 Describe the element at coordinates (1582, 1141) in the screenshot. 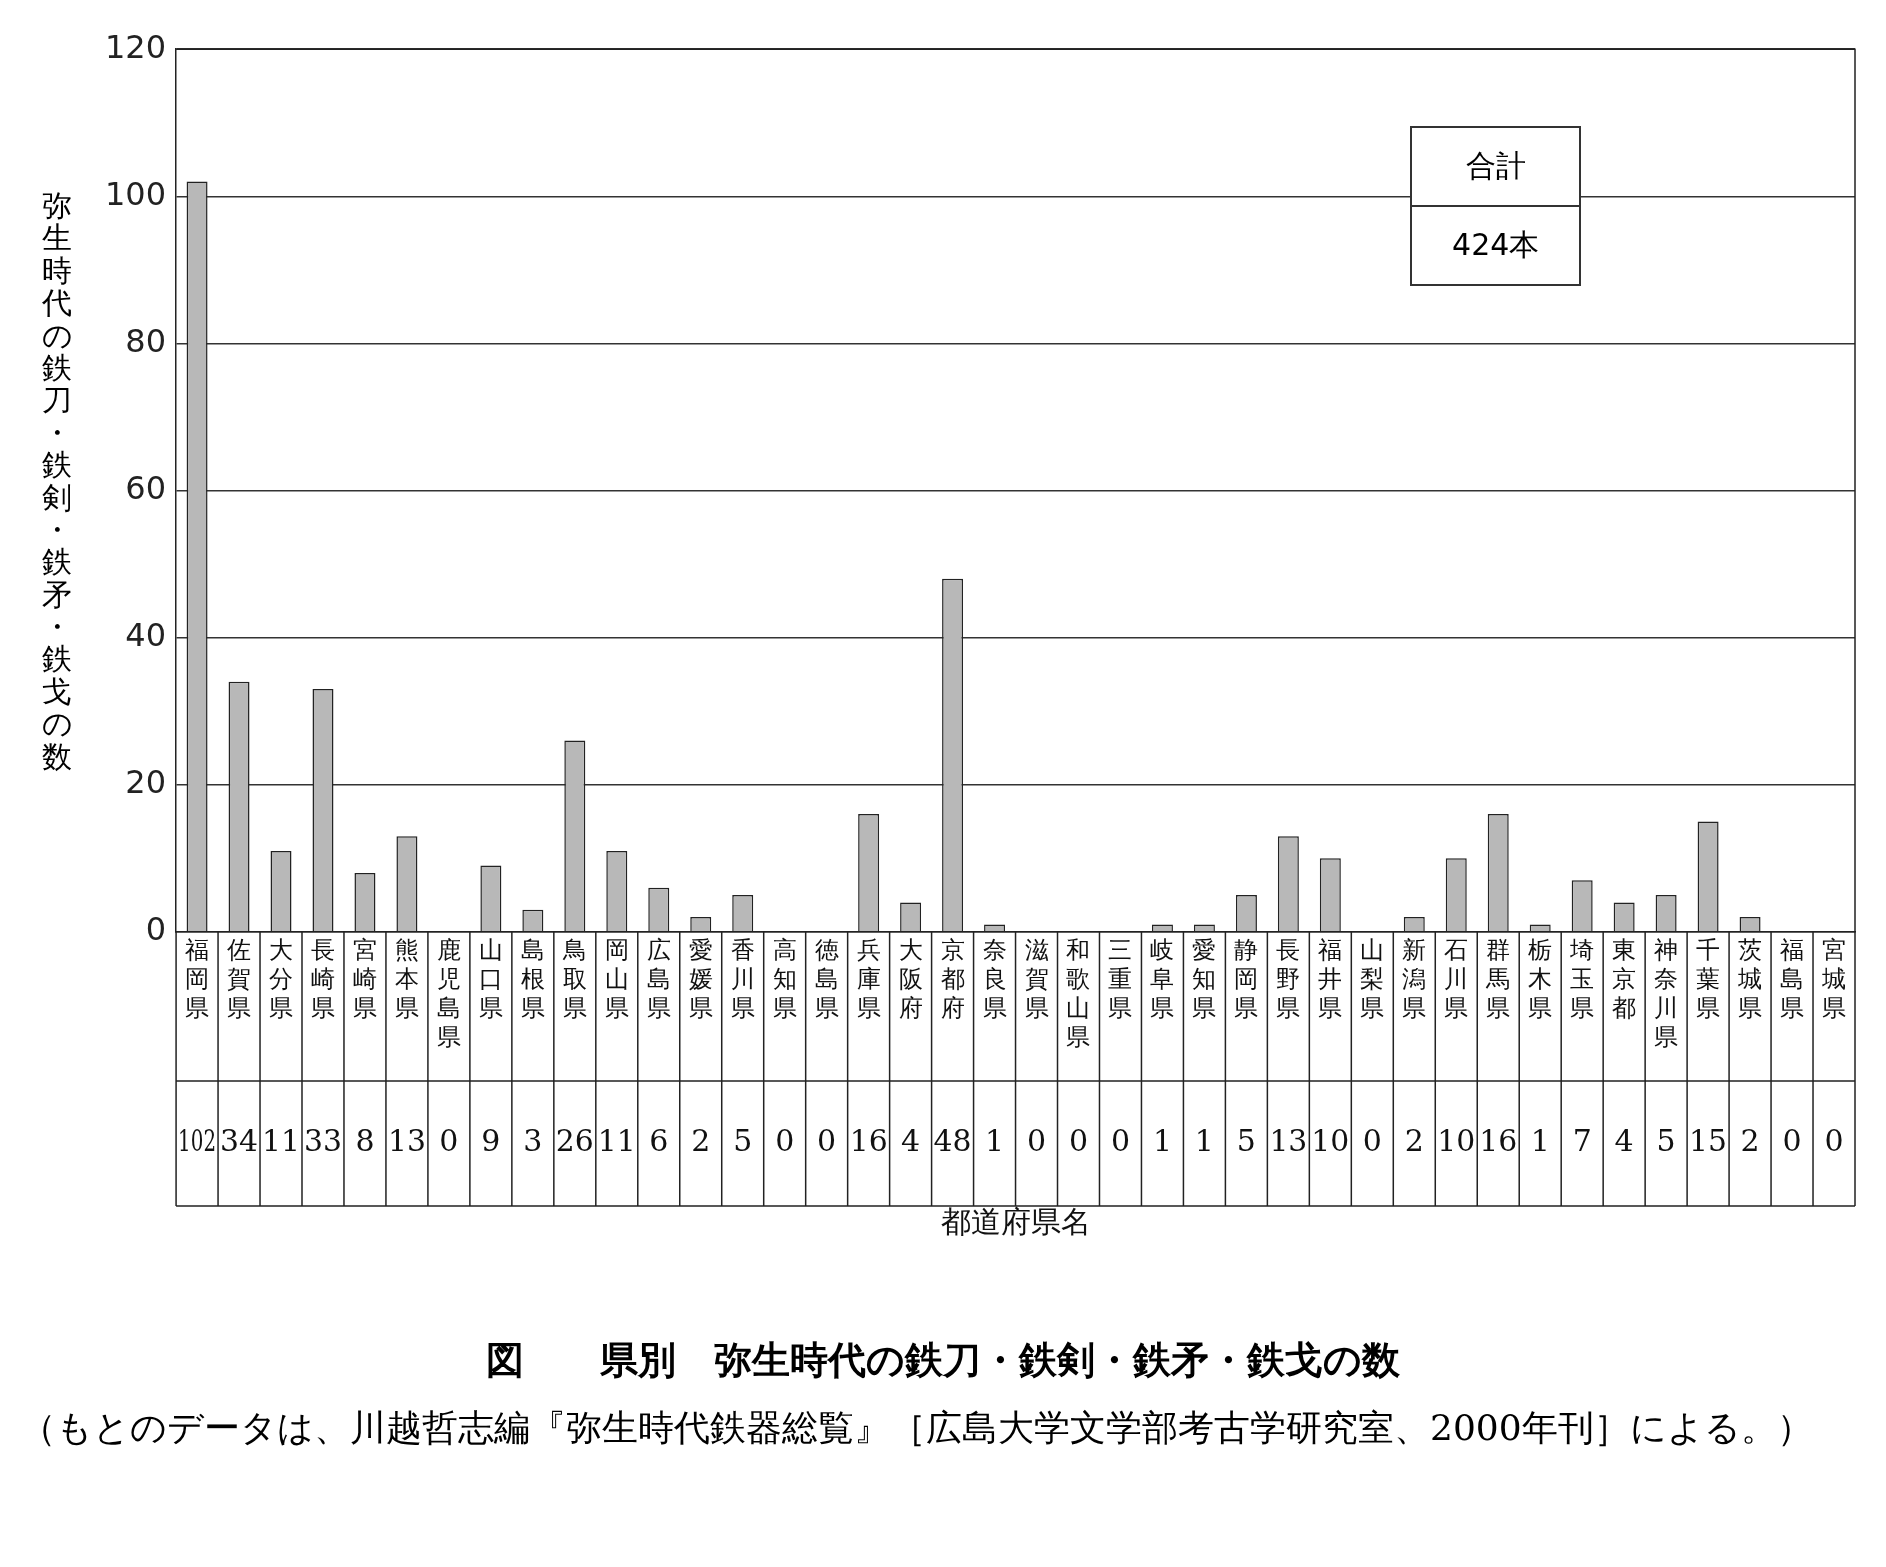

I see `data-label: 7` at that location.